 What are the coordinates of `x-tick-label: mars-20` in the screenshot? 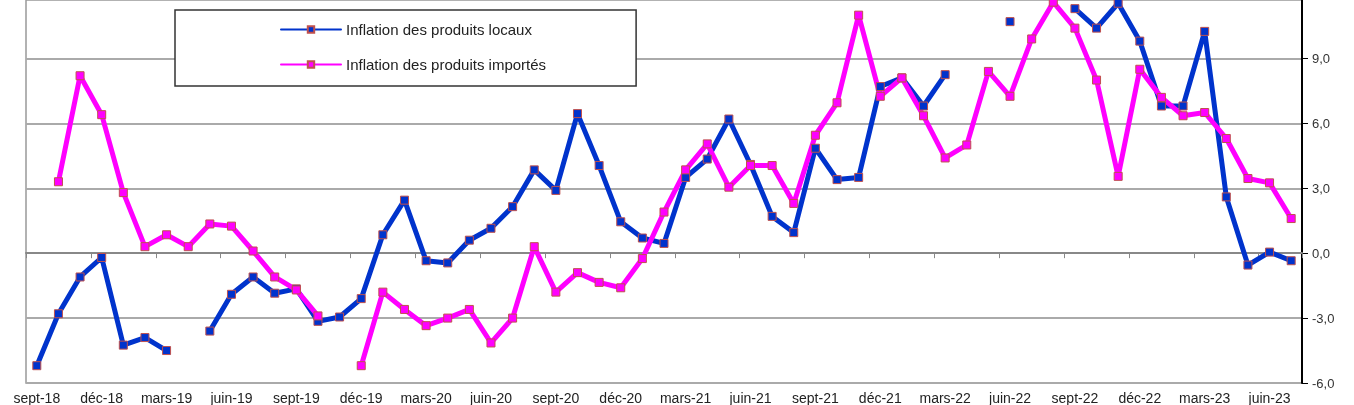 It's located at (426, 397).